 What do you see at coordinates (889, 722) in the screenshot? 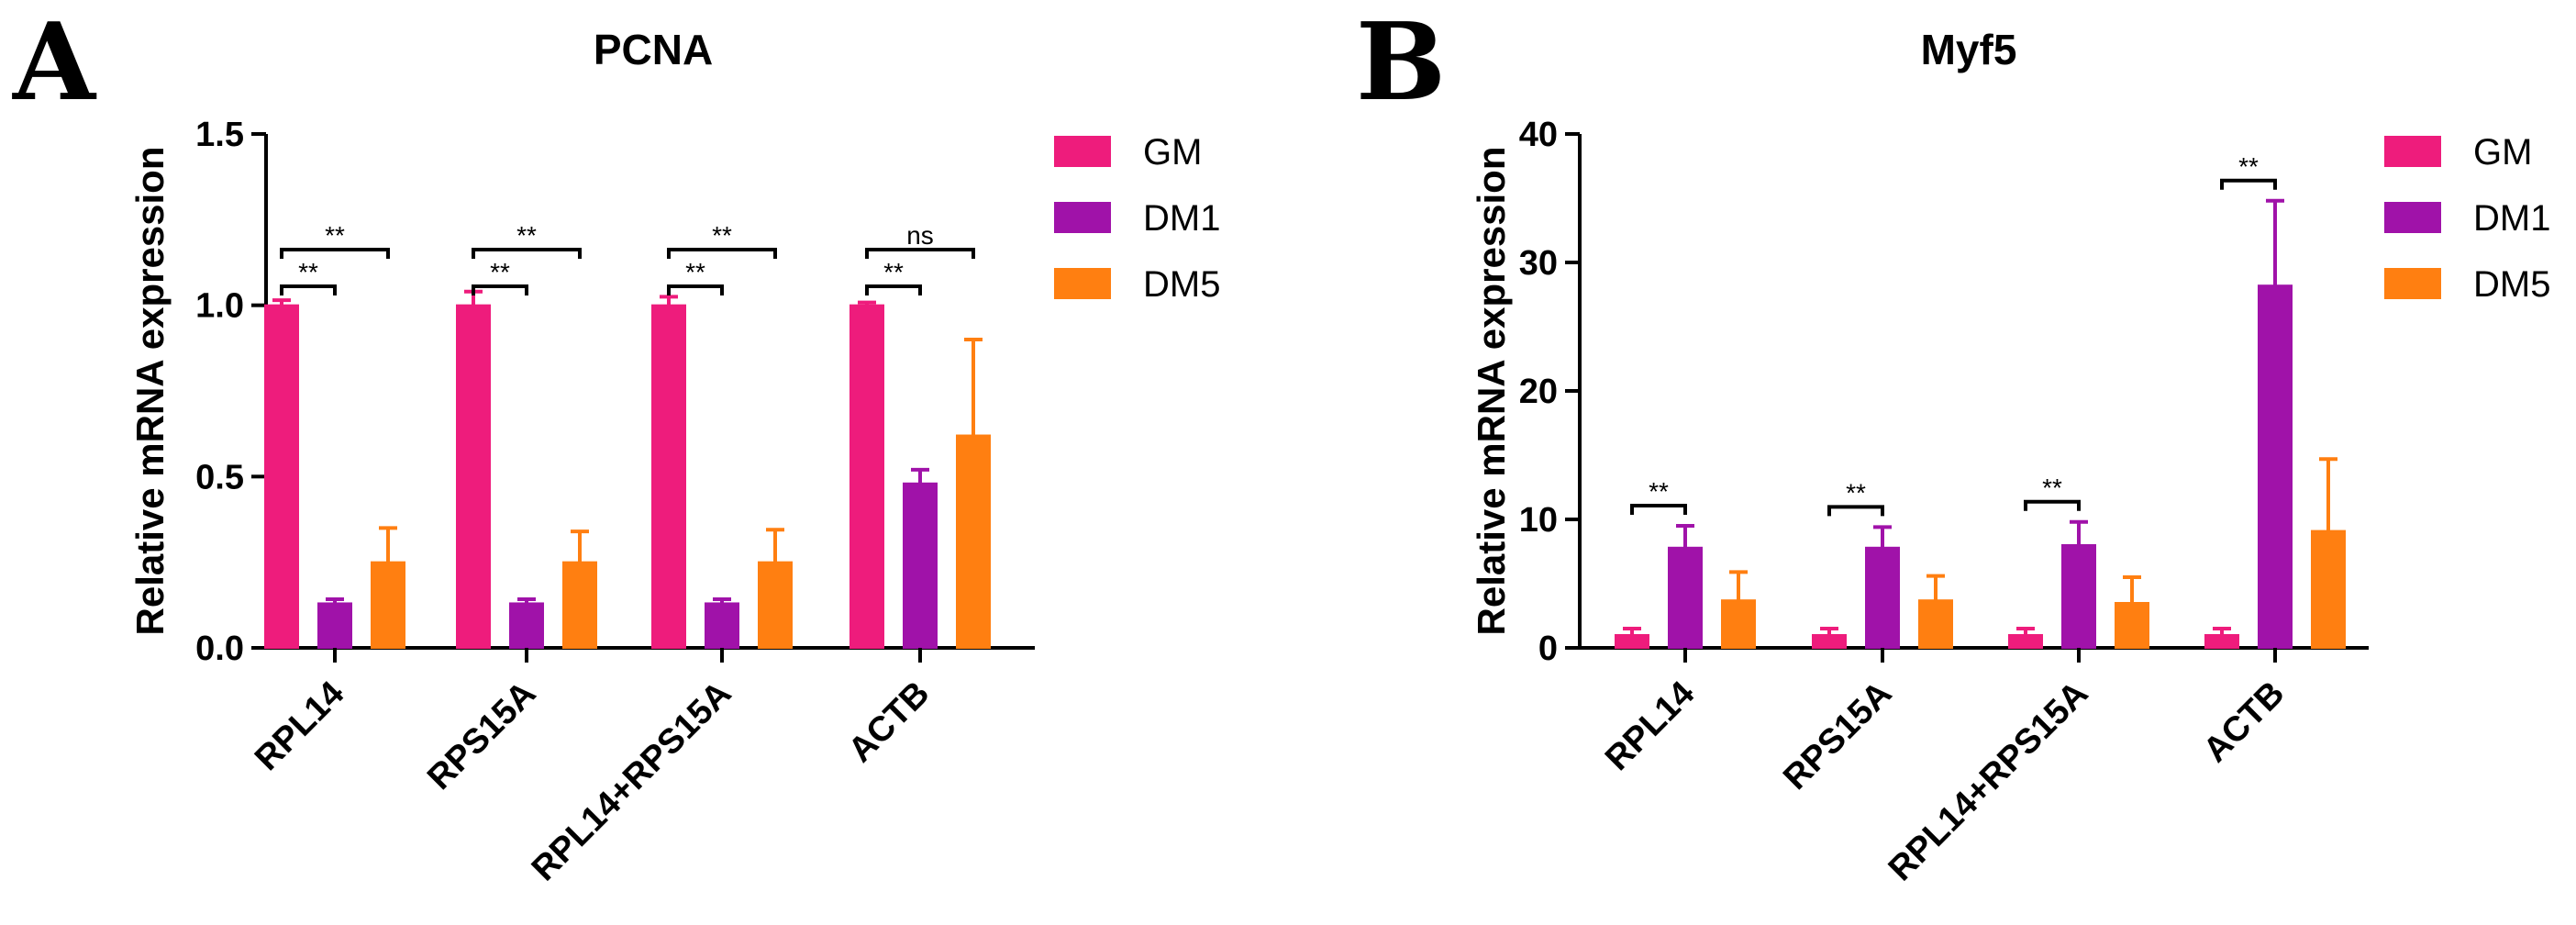
I see `x-tick-label-a: ACTB` at bounding box center [889, 722].